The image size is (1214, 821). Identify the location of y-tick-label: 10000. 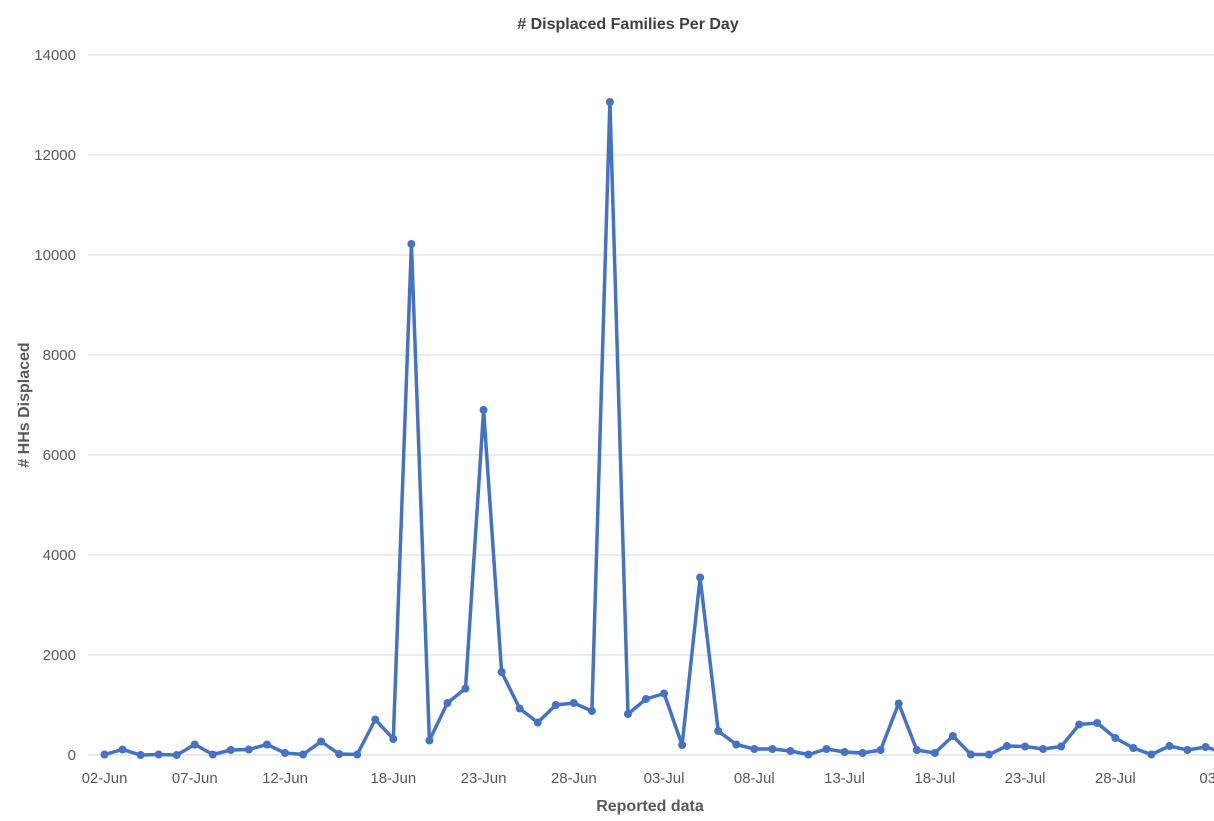
(55, 255).